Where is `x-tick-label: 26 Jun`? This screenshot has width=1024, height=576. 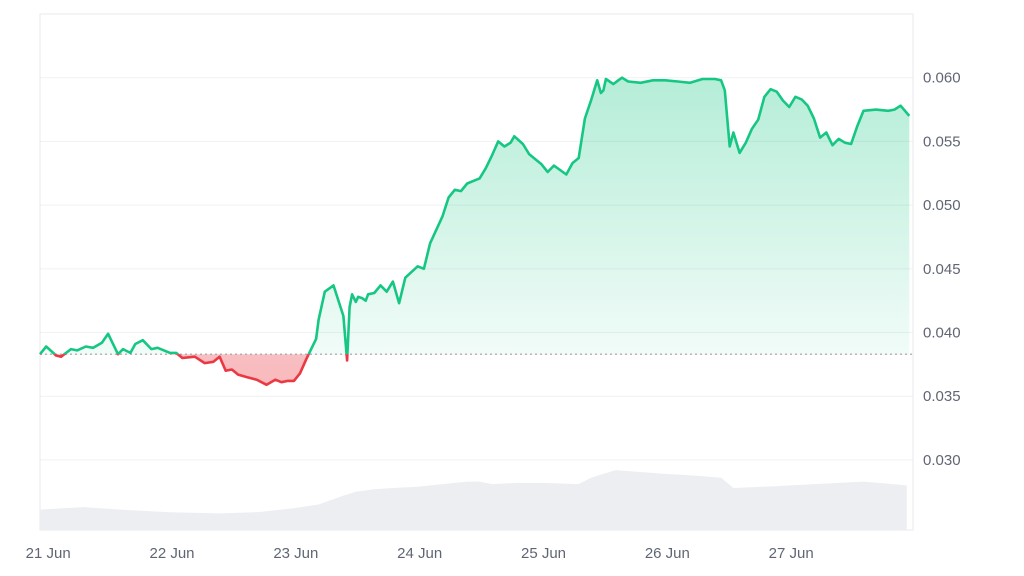 x-tick-label: 26 Jun is located at coordinates (667, 553).